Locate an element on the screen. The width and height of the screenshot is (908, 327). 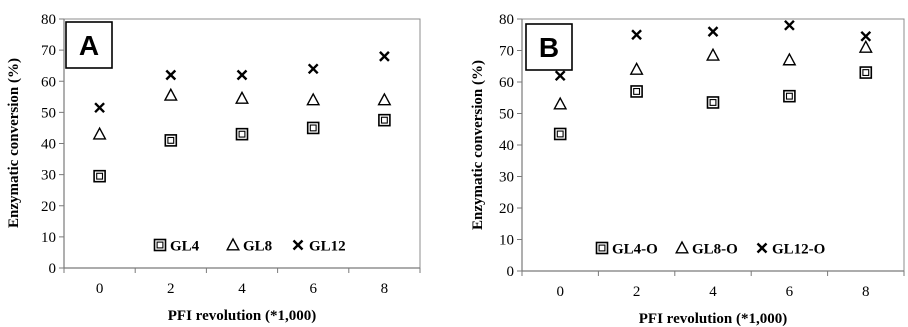
legend-label-gl12: GL12 is located at coordinates (327, 247).